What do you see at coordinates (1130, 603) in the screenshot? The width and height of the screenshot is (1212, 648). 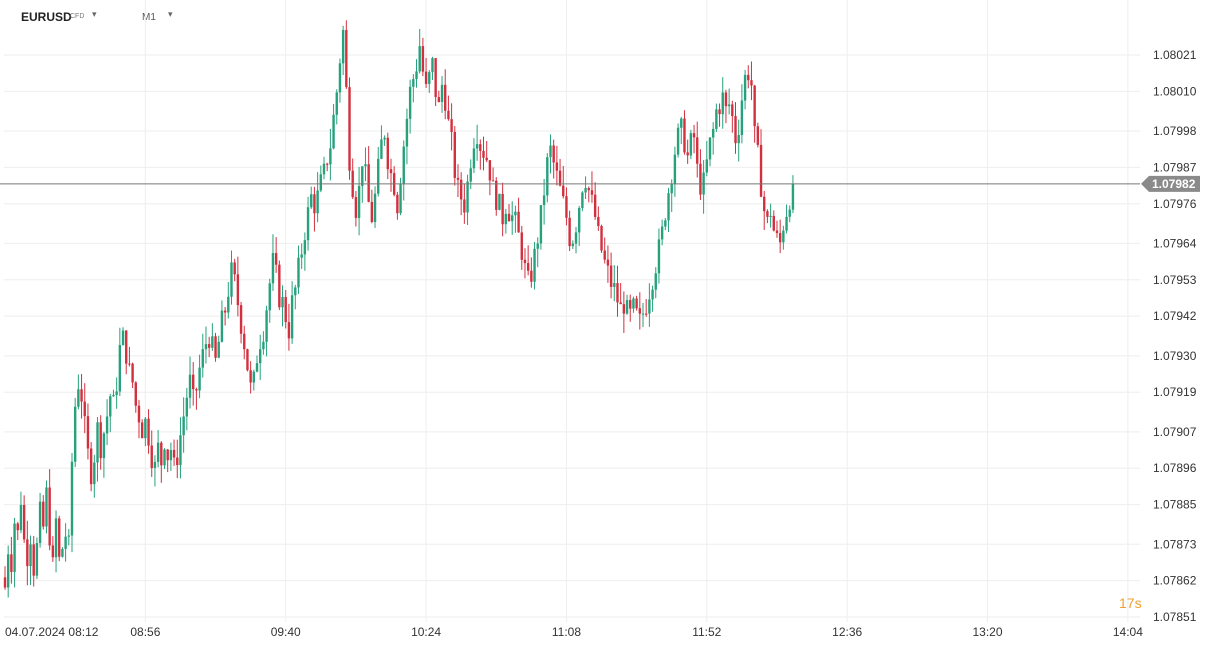 I see `candle-countdown: 17s` at bounding box center [1130, 603].